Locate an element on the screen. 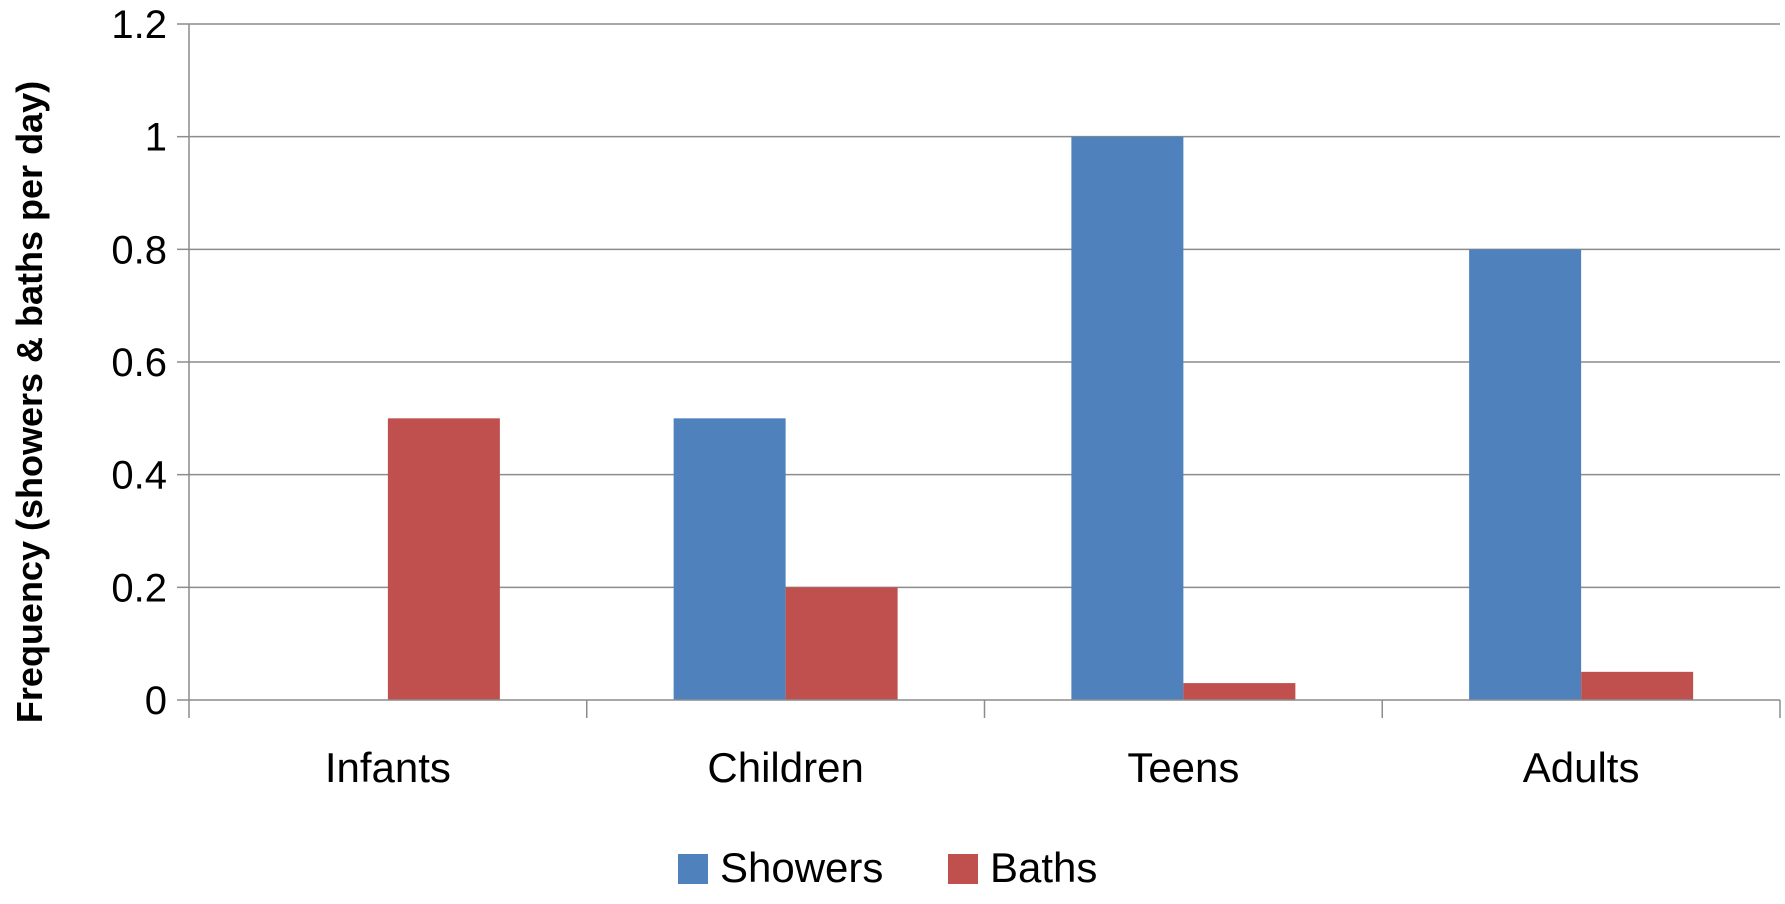 The width and height of the screenshot is (1785, 904). legend-swatch-showers is located at coordinates (693, 869).